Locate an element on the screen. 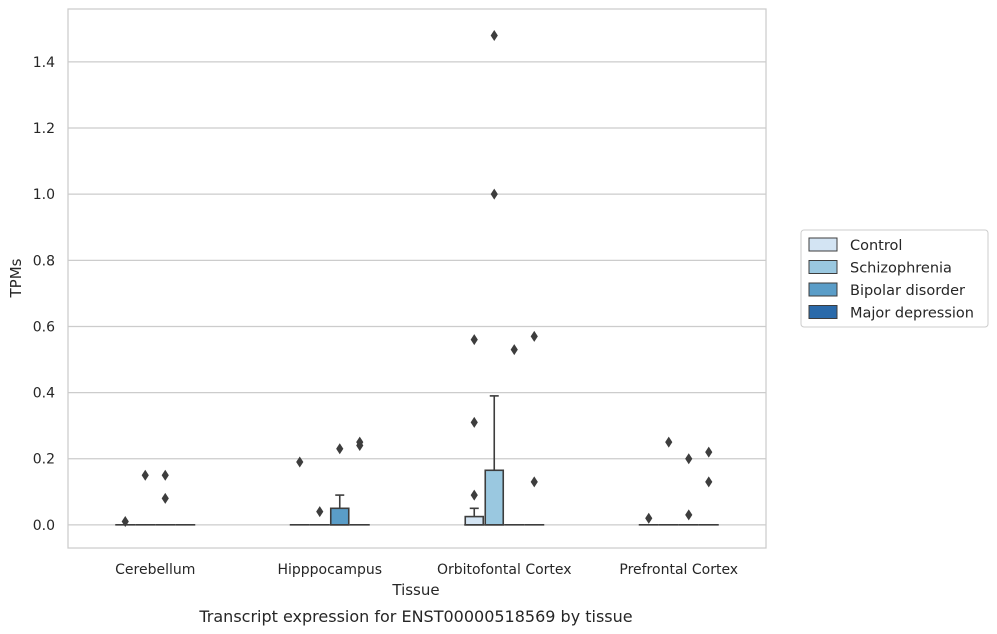  y-tick-label: 0.6 is located at coordinates (44, 327).